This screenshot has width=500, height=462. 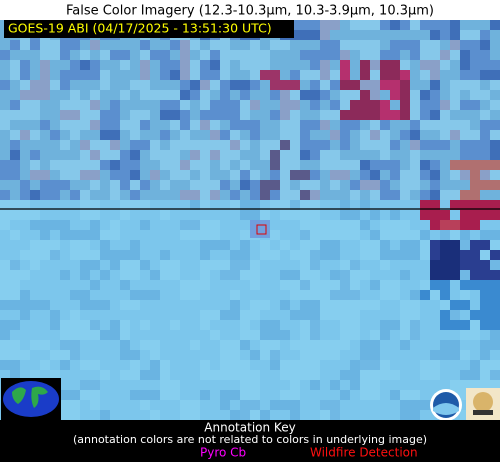 What do you see at coordinates (261, 229) in the screenshot?
I see `wildfire-marker` at bounding box center [261, 229].